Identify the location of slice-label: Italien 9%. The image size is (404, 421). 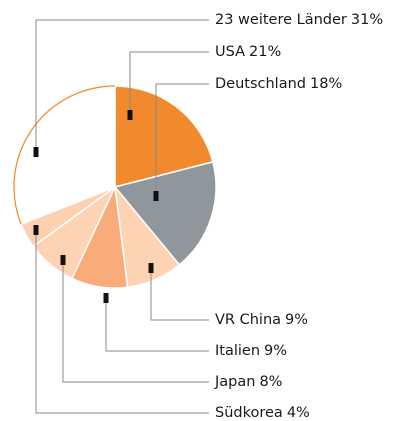
(251, 351).